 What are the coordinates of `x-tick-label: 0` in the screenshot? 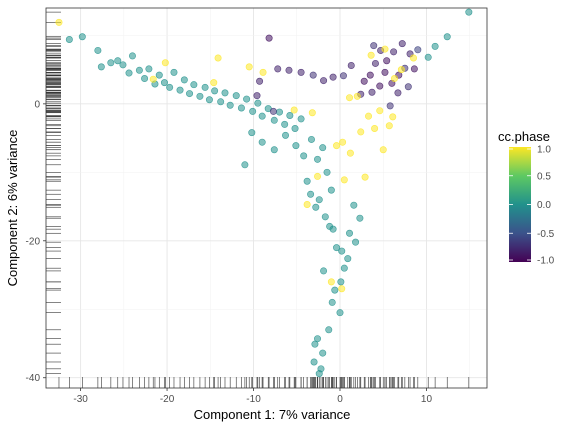 It's located at (340, 399).